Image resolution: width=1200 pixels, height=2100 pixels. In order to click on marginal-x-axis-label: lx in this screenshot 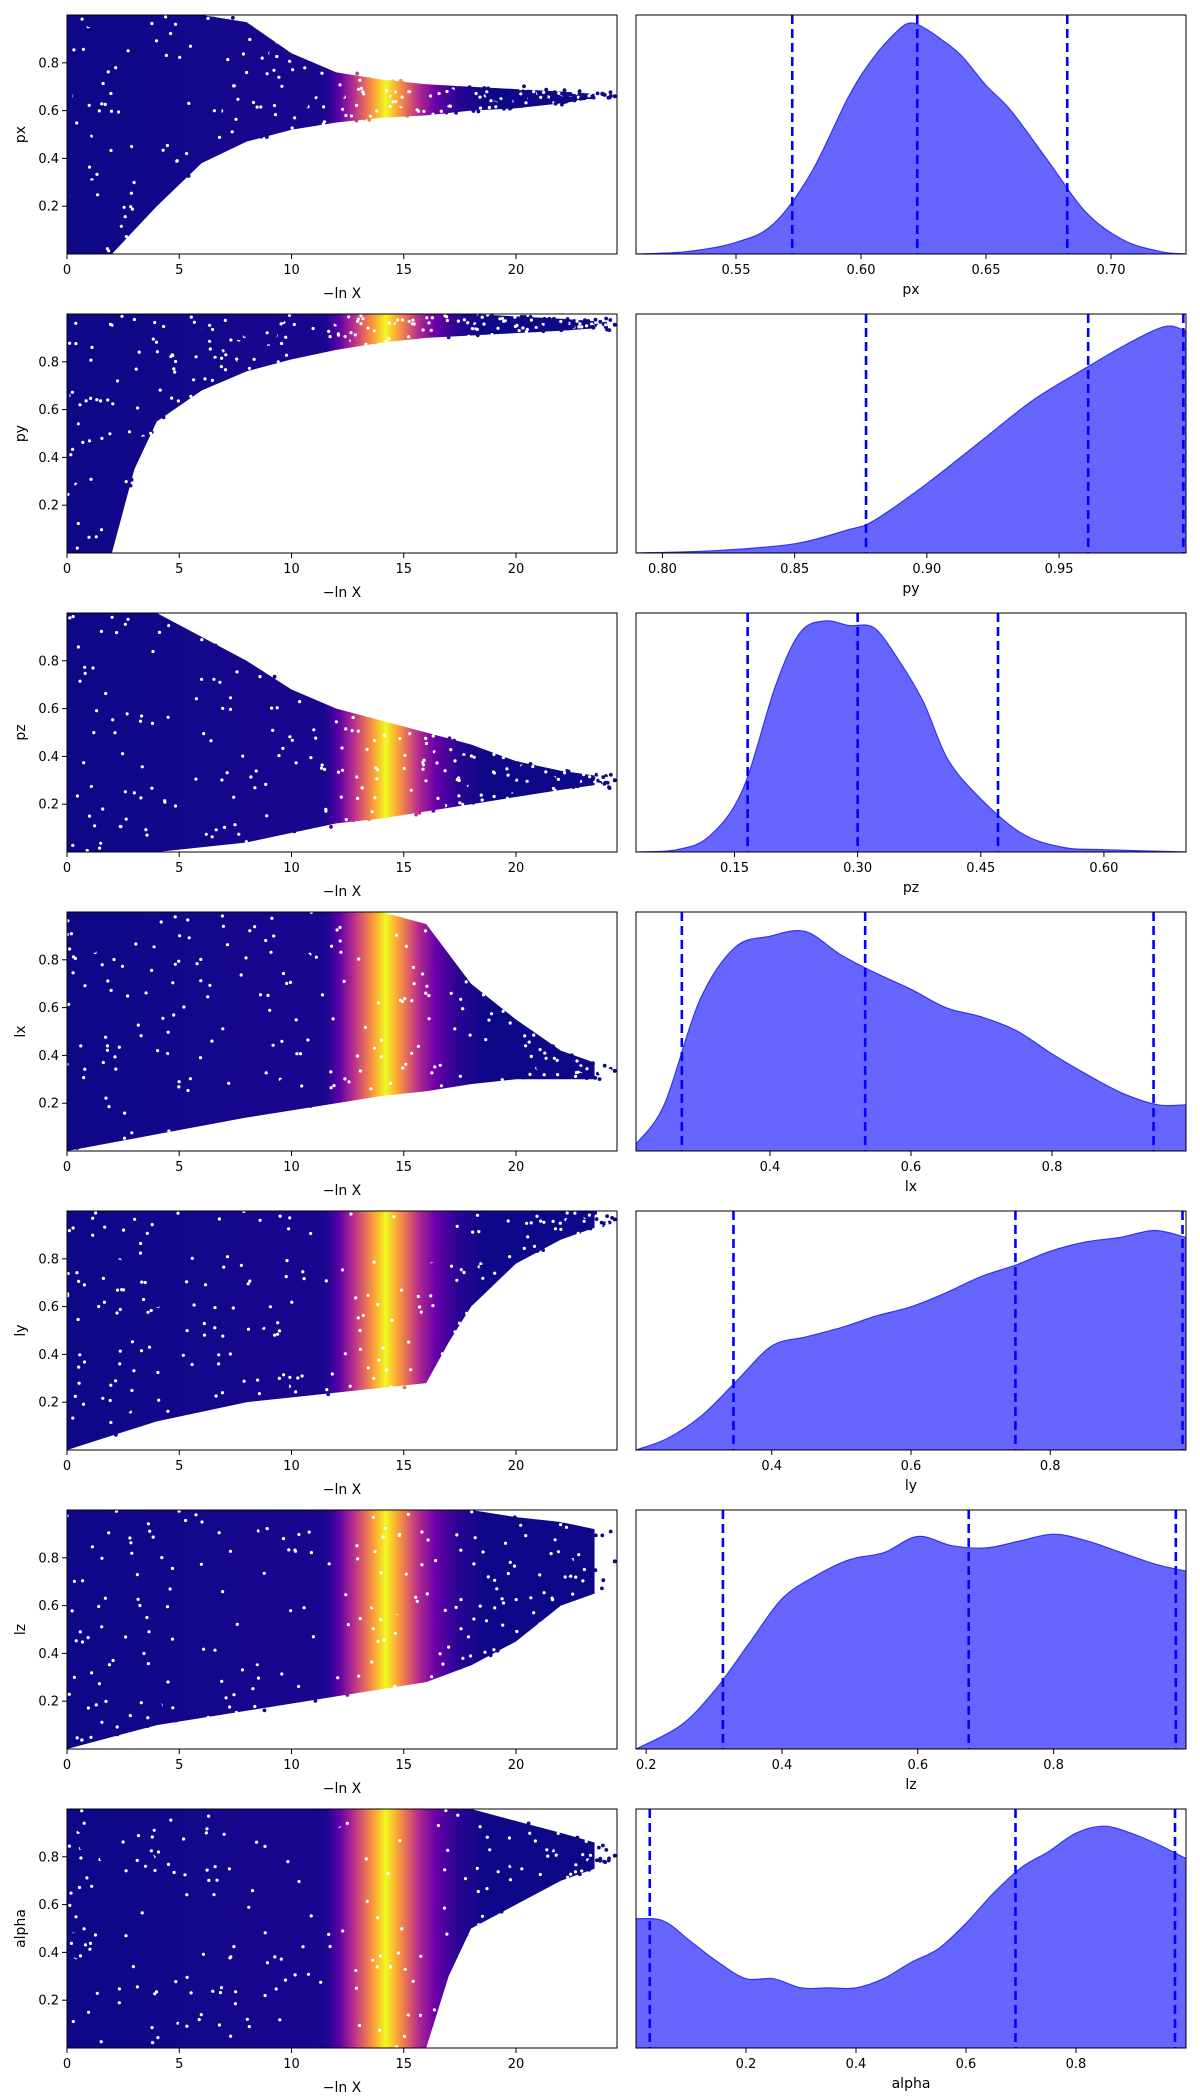, I will do `click(911, 1187)`.